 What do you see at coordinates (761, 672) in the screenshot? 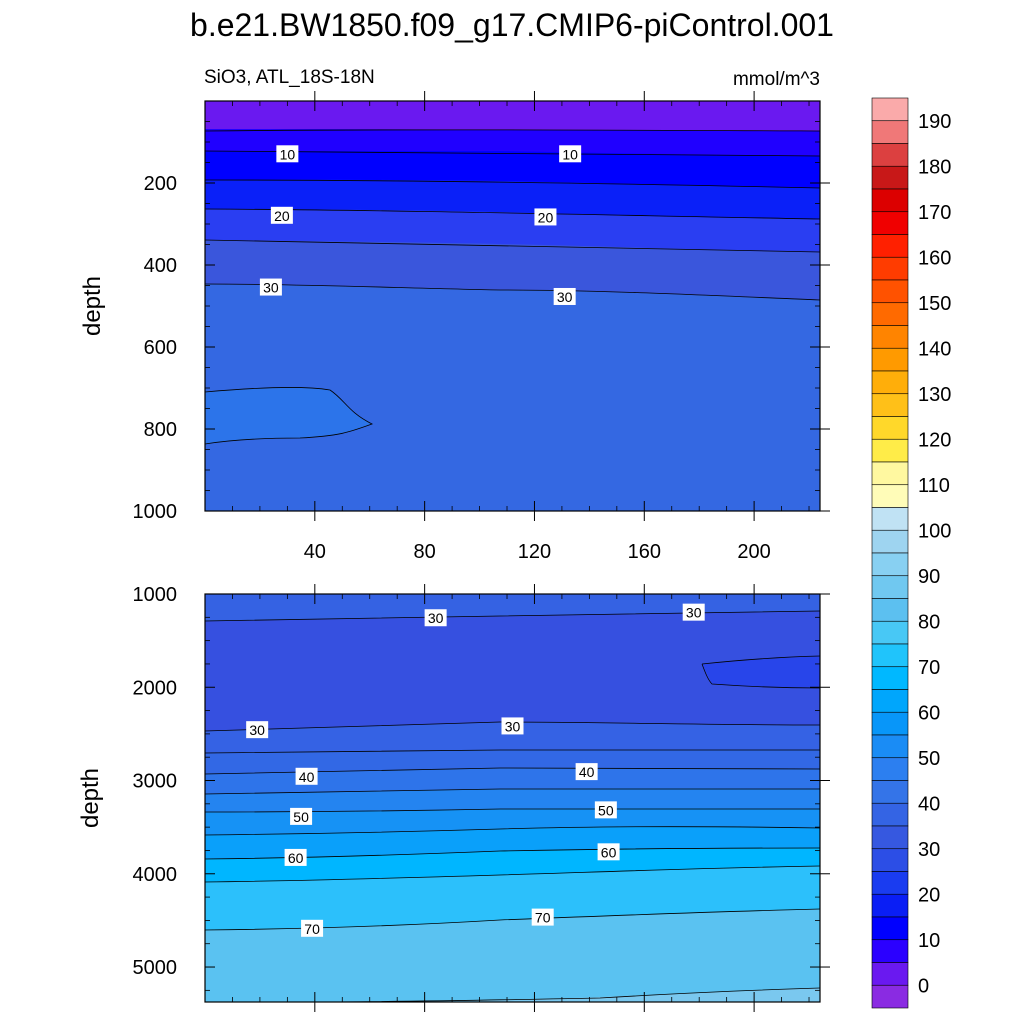
I see `contour-line-25-pocket` at bounding box center [761, 672].